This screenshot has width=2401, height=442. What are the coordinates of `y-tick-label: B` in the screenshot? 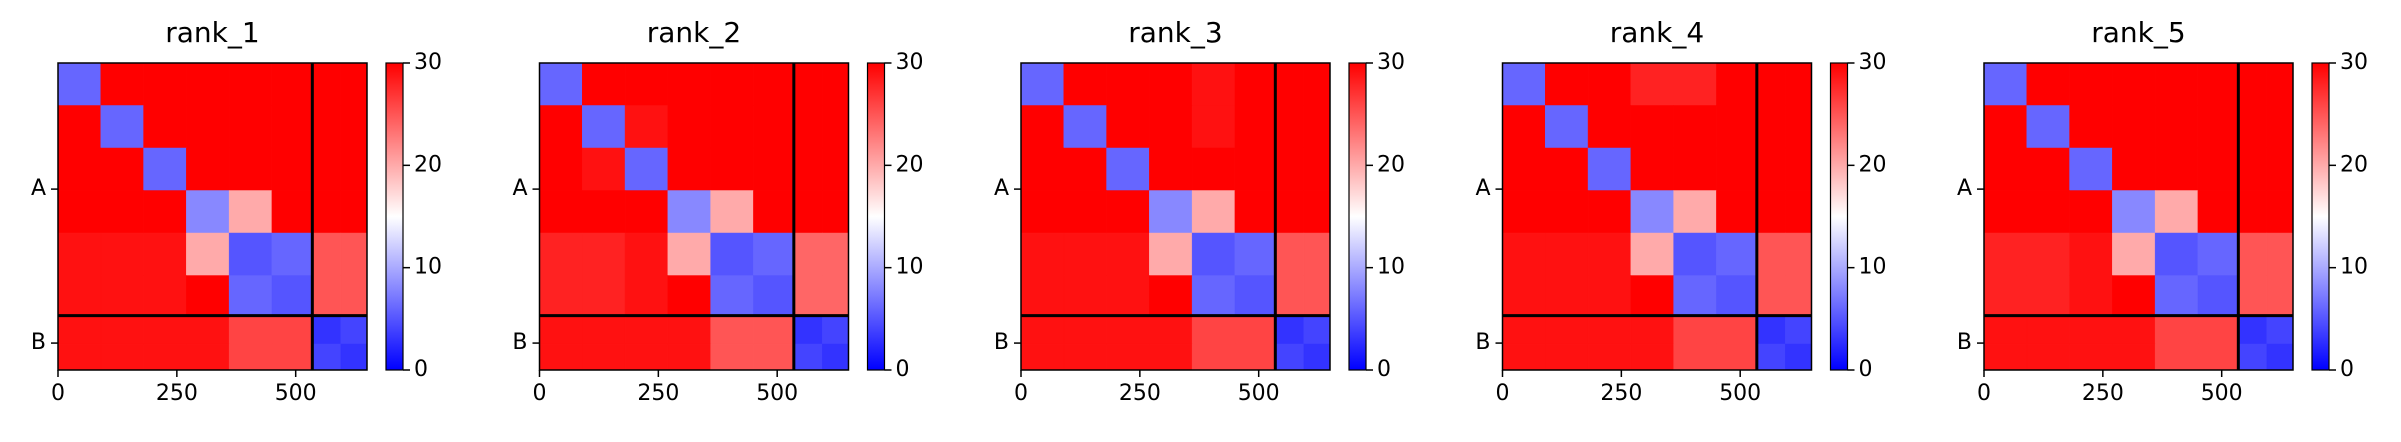 It's located at (1964, 342).